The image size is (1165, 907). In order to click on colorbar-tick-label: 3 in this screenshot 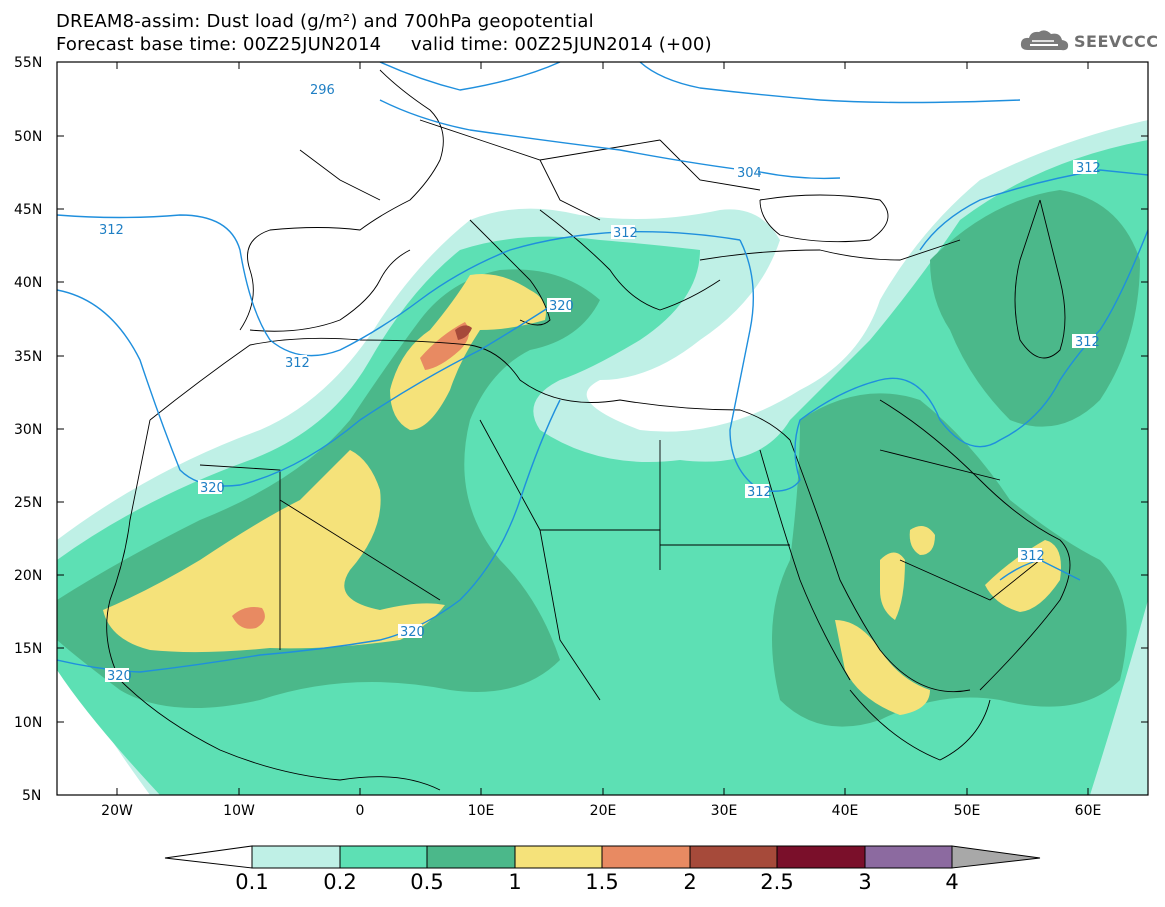, I will do `click(865, 882)`.